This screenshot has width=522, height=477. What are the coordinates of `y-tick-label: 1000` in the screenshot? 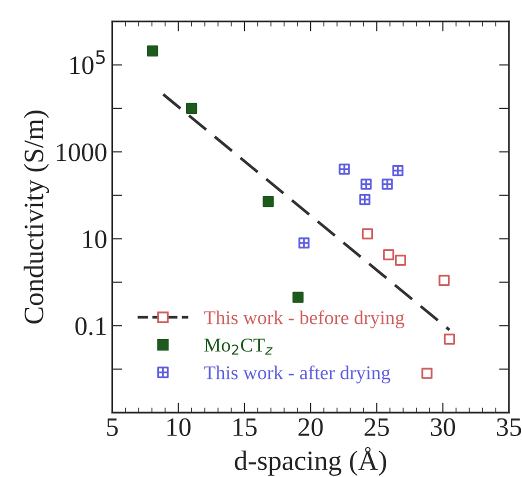 It's located at (81, 152).